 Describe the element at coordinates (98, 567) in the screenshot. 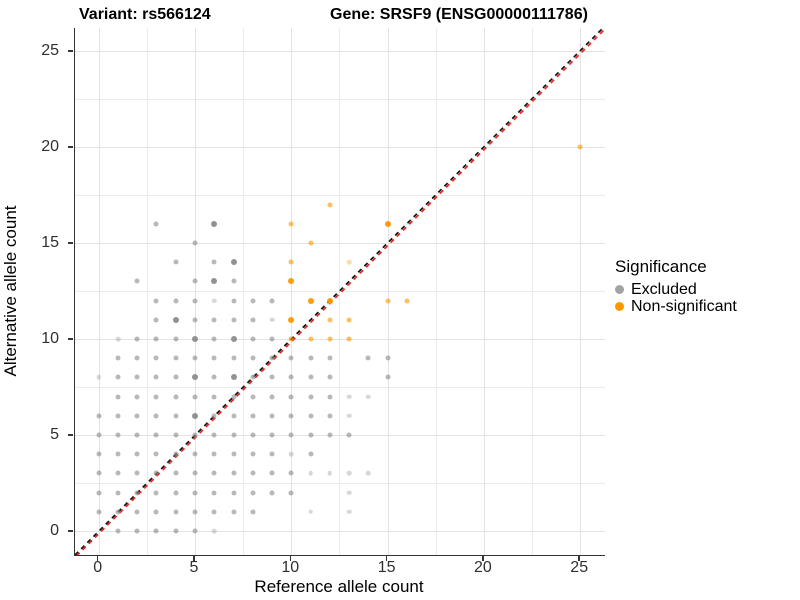

I see `x-tick-label: 0` at that location.